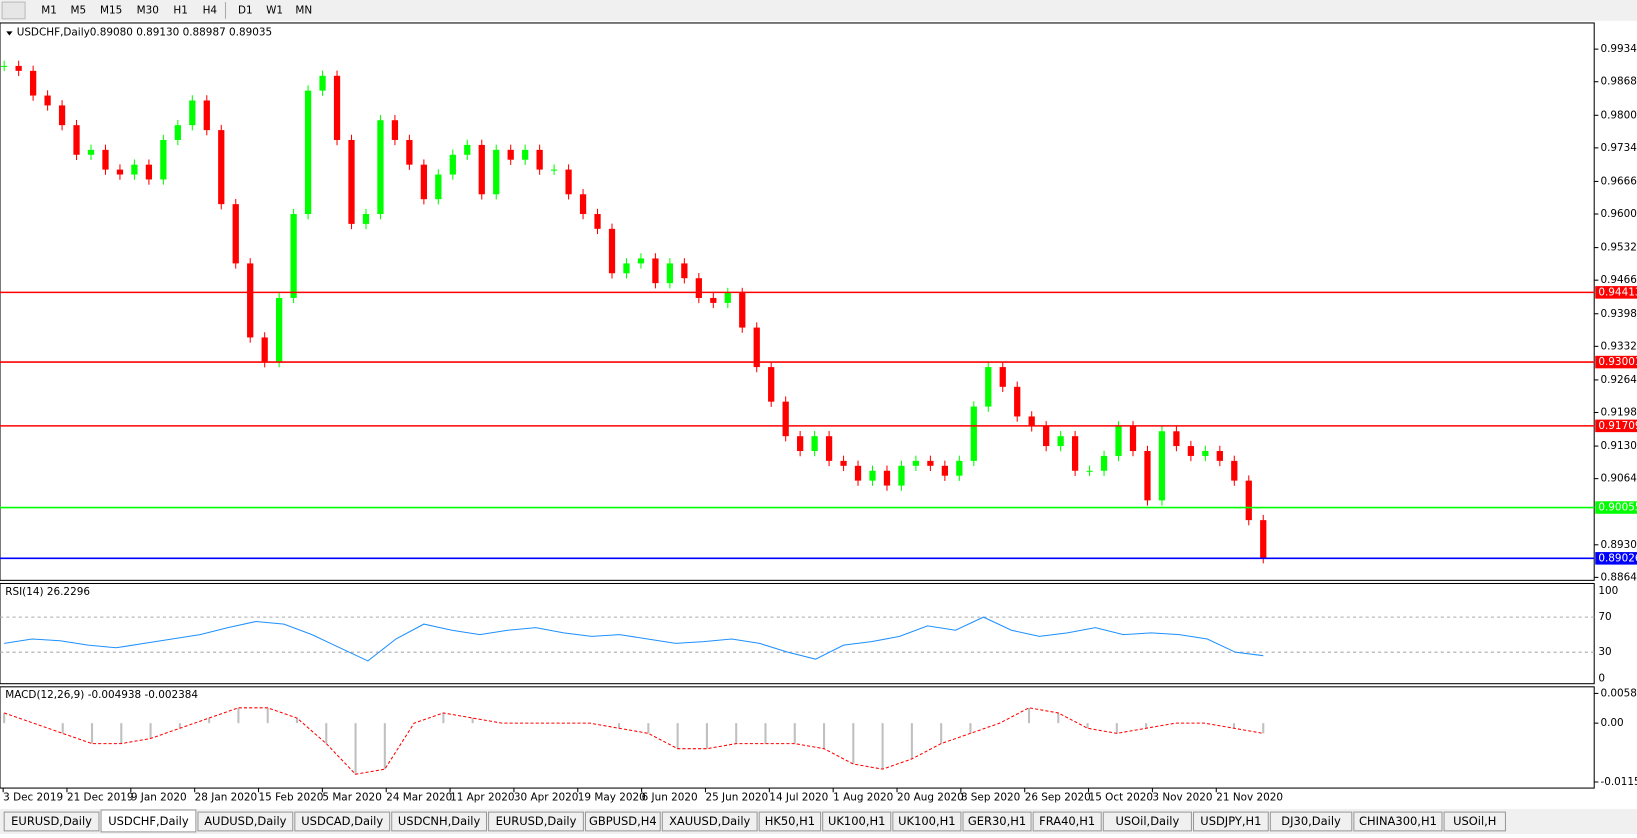 This screenshot has height=838, width=1637. Describe the element at coordinates (47, 592) in the screenshot. I see `rsi-label: RSI(14) 26.2296` at that location.